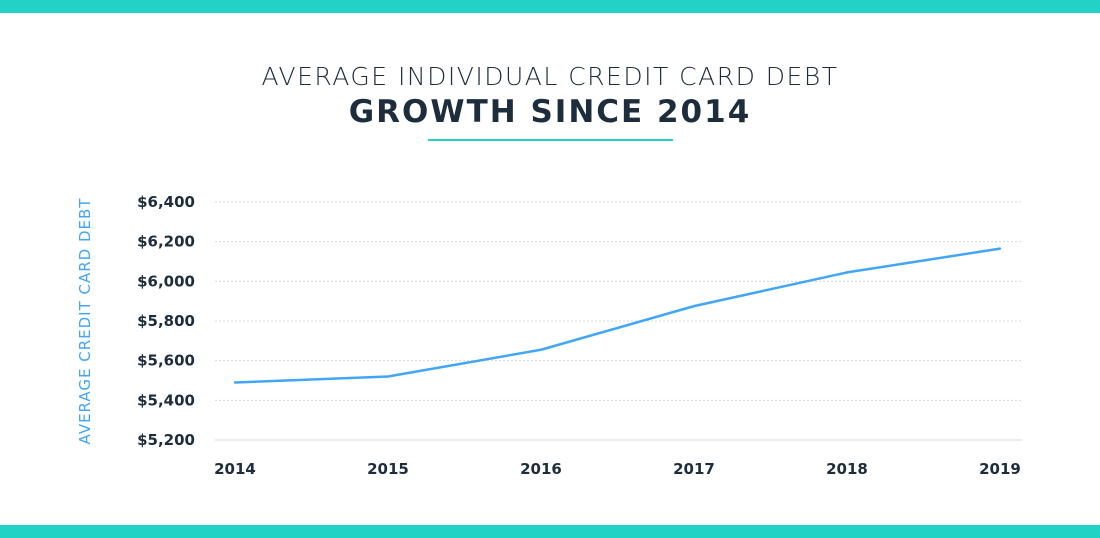 The height and width of the screenshot is (538, 1100). What do you see at coordinates (166, 440) in the screenshot?
I see `y-tick-label: $5,200` at bounding box center [166, 440].